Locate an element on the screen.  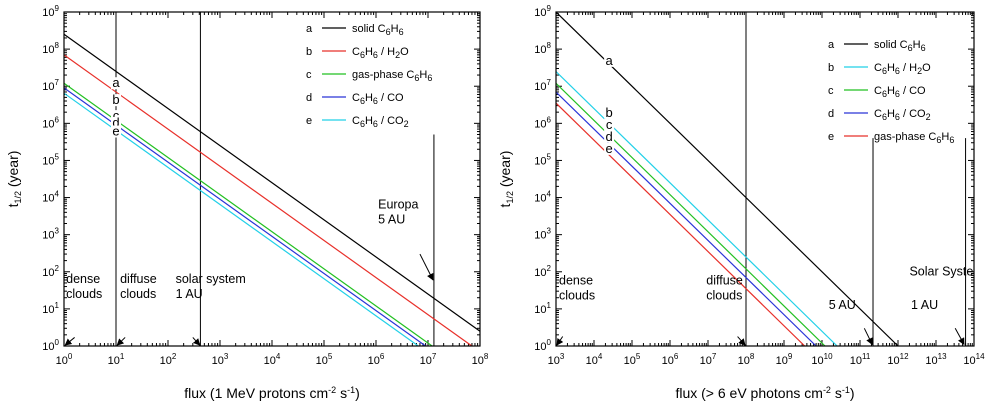
legend-letter: a is located at coordinates (831, 45).